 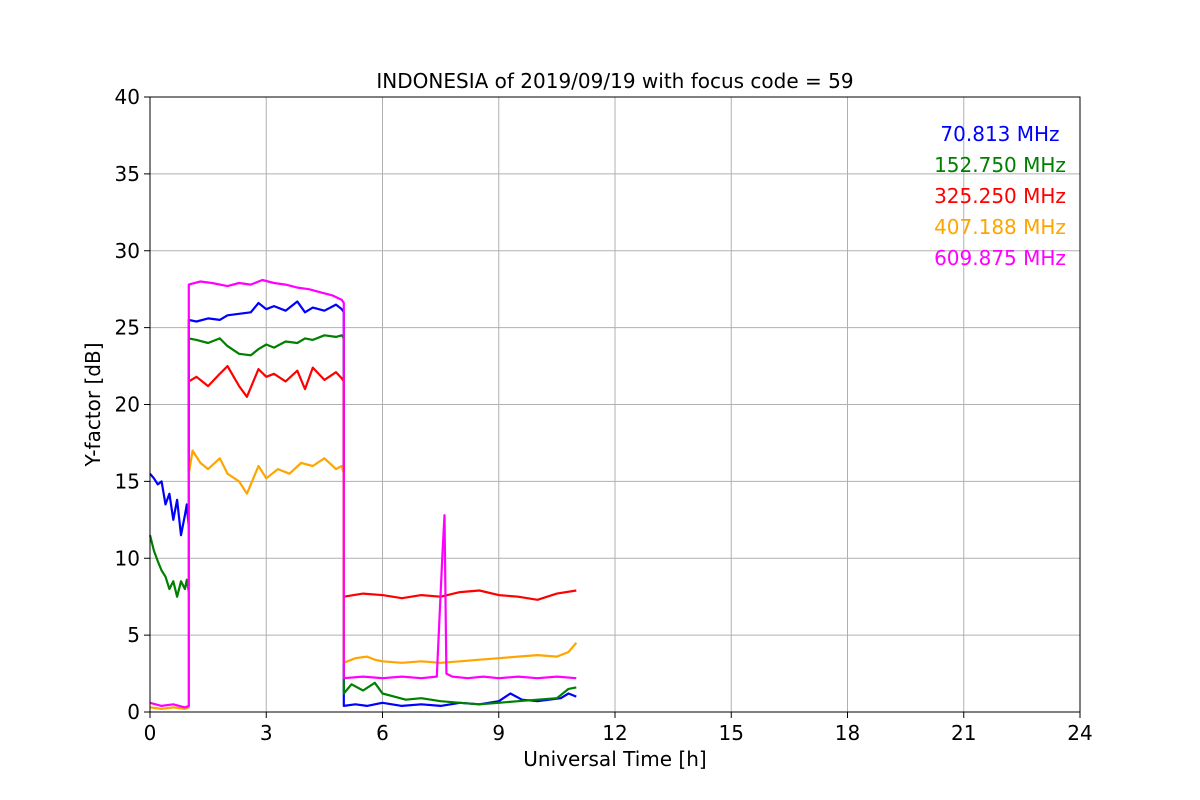 What do you see at coordinates (1000, 258) in the screenshot?
I see `legend-entry: 609.875 MHz` at bounding box center [1000, 258].